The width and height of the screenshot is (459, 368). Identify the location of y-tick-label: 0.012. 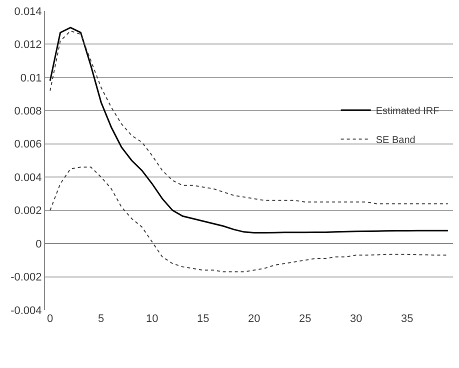
(28, 45).